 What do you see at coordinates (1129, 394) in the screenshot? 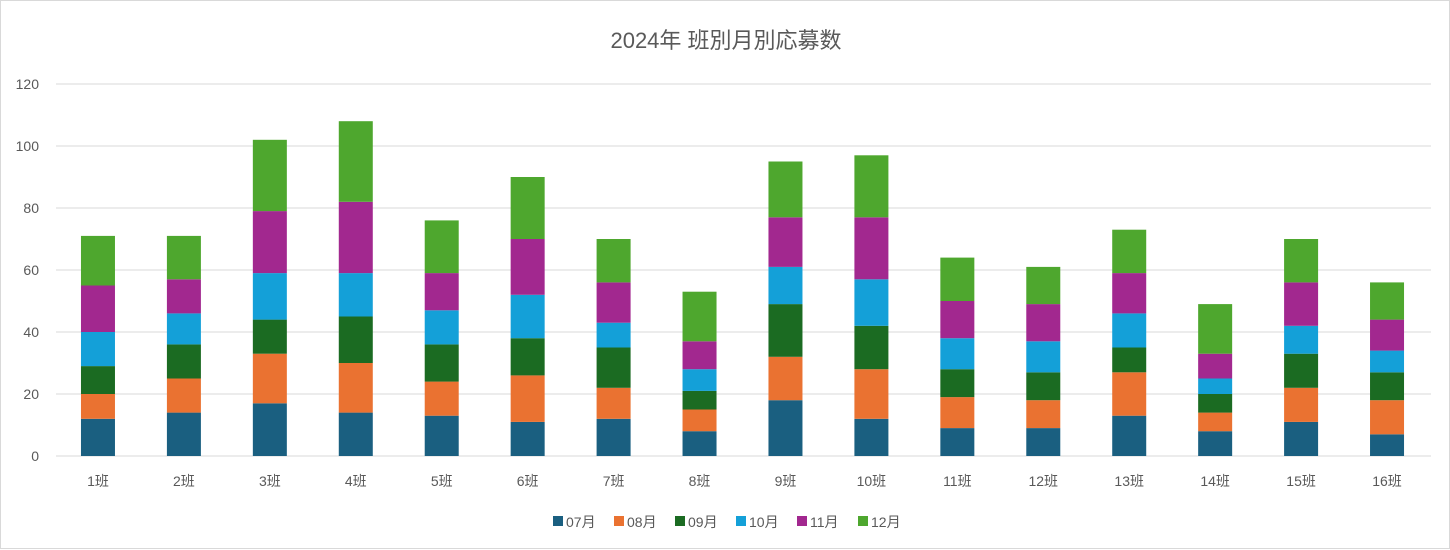
I see `bar-segment-13班-08月` at bounding box center [1129, 394].